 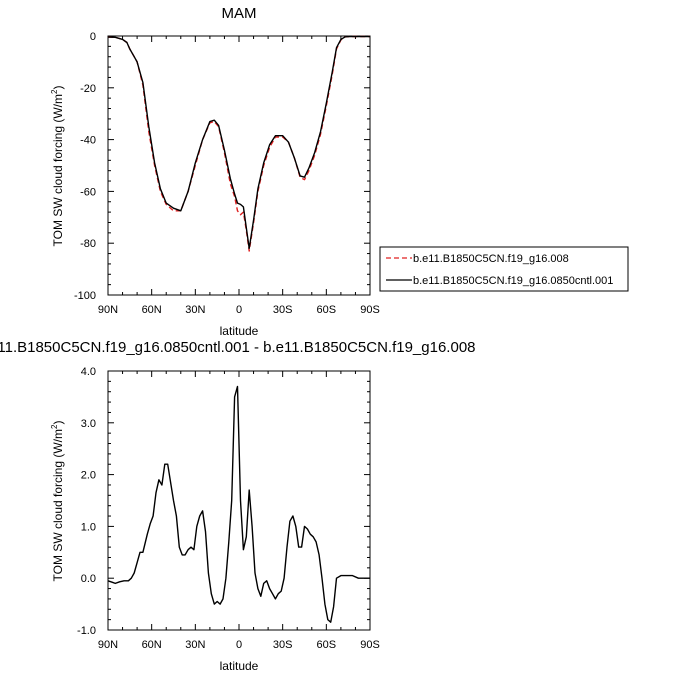 I want to click on panel-1-plot-area, so click(x=239, y=165).